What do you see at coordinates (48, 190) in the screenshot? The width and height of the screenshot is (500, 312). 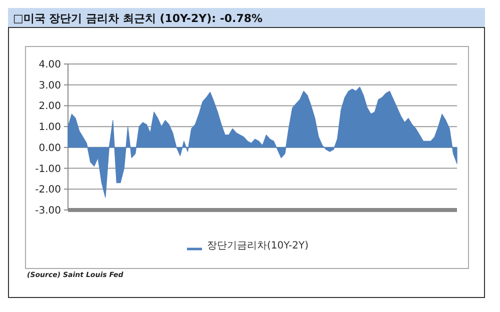 I see `y-tick-label: -2.00` at bounding box center [48, 190].